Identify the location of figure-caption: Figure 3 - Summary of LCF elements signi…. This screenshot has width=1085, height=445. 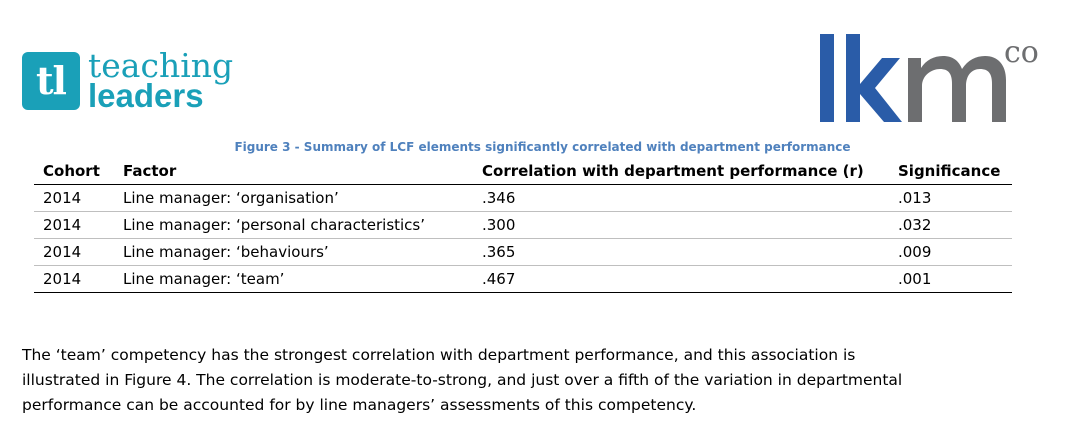
(542, 147).